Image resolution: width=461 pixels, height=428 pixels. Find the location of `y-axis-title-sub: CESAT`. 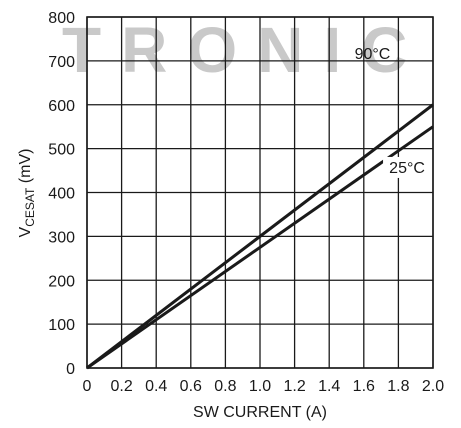

y-axis-title-sub: CESAT is located at coordinates (30, 207).